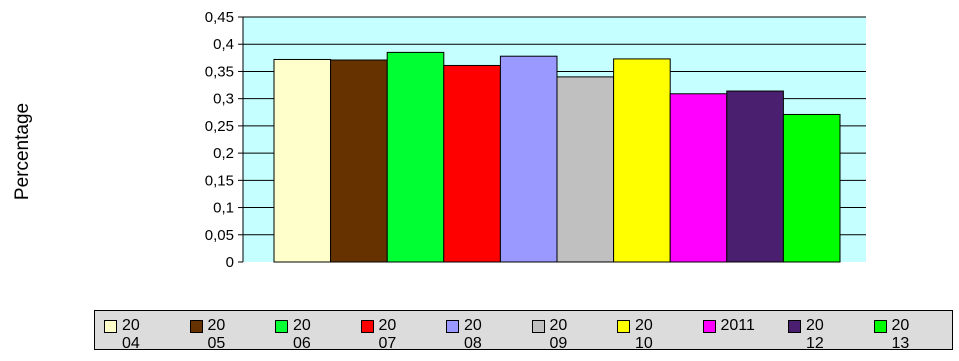 The image size is (959, 361). I want to click on legend-label: 2009, so click(558, 334).